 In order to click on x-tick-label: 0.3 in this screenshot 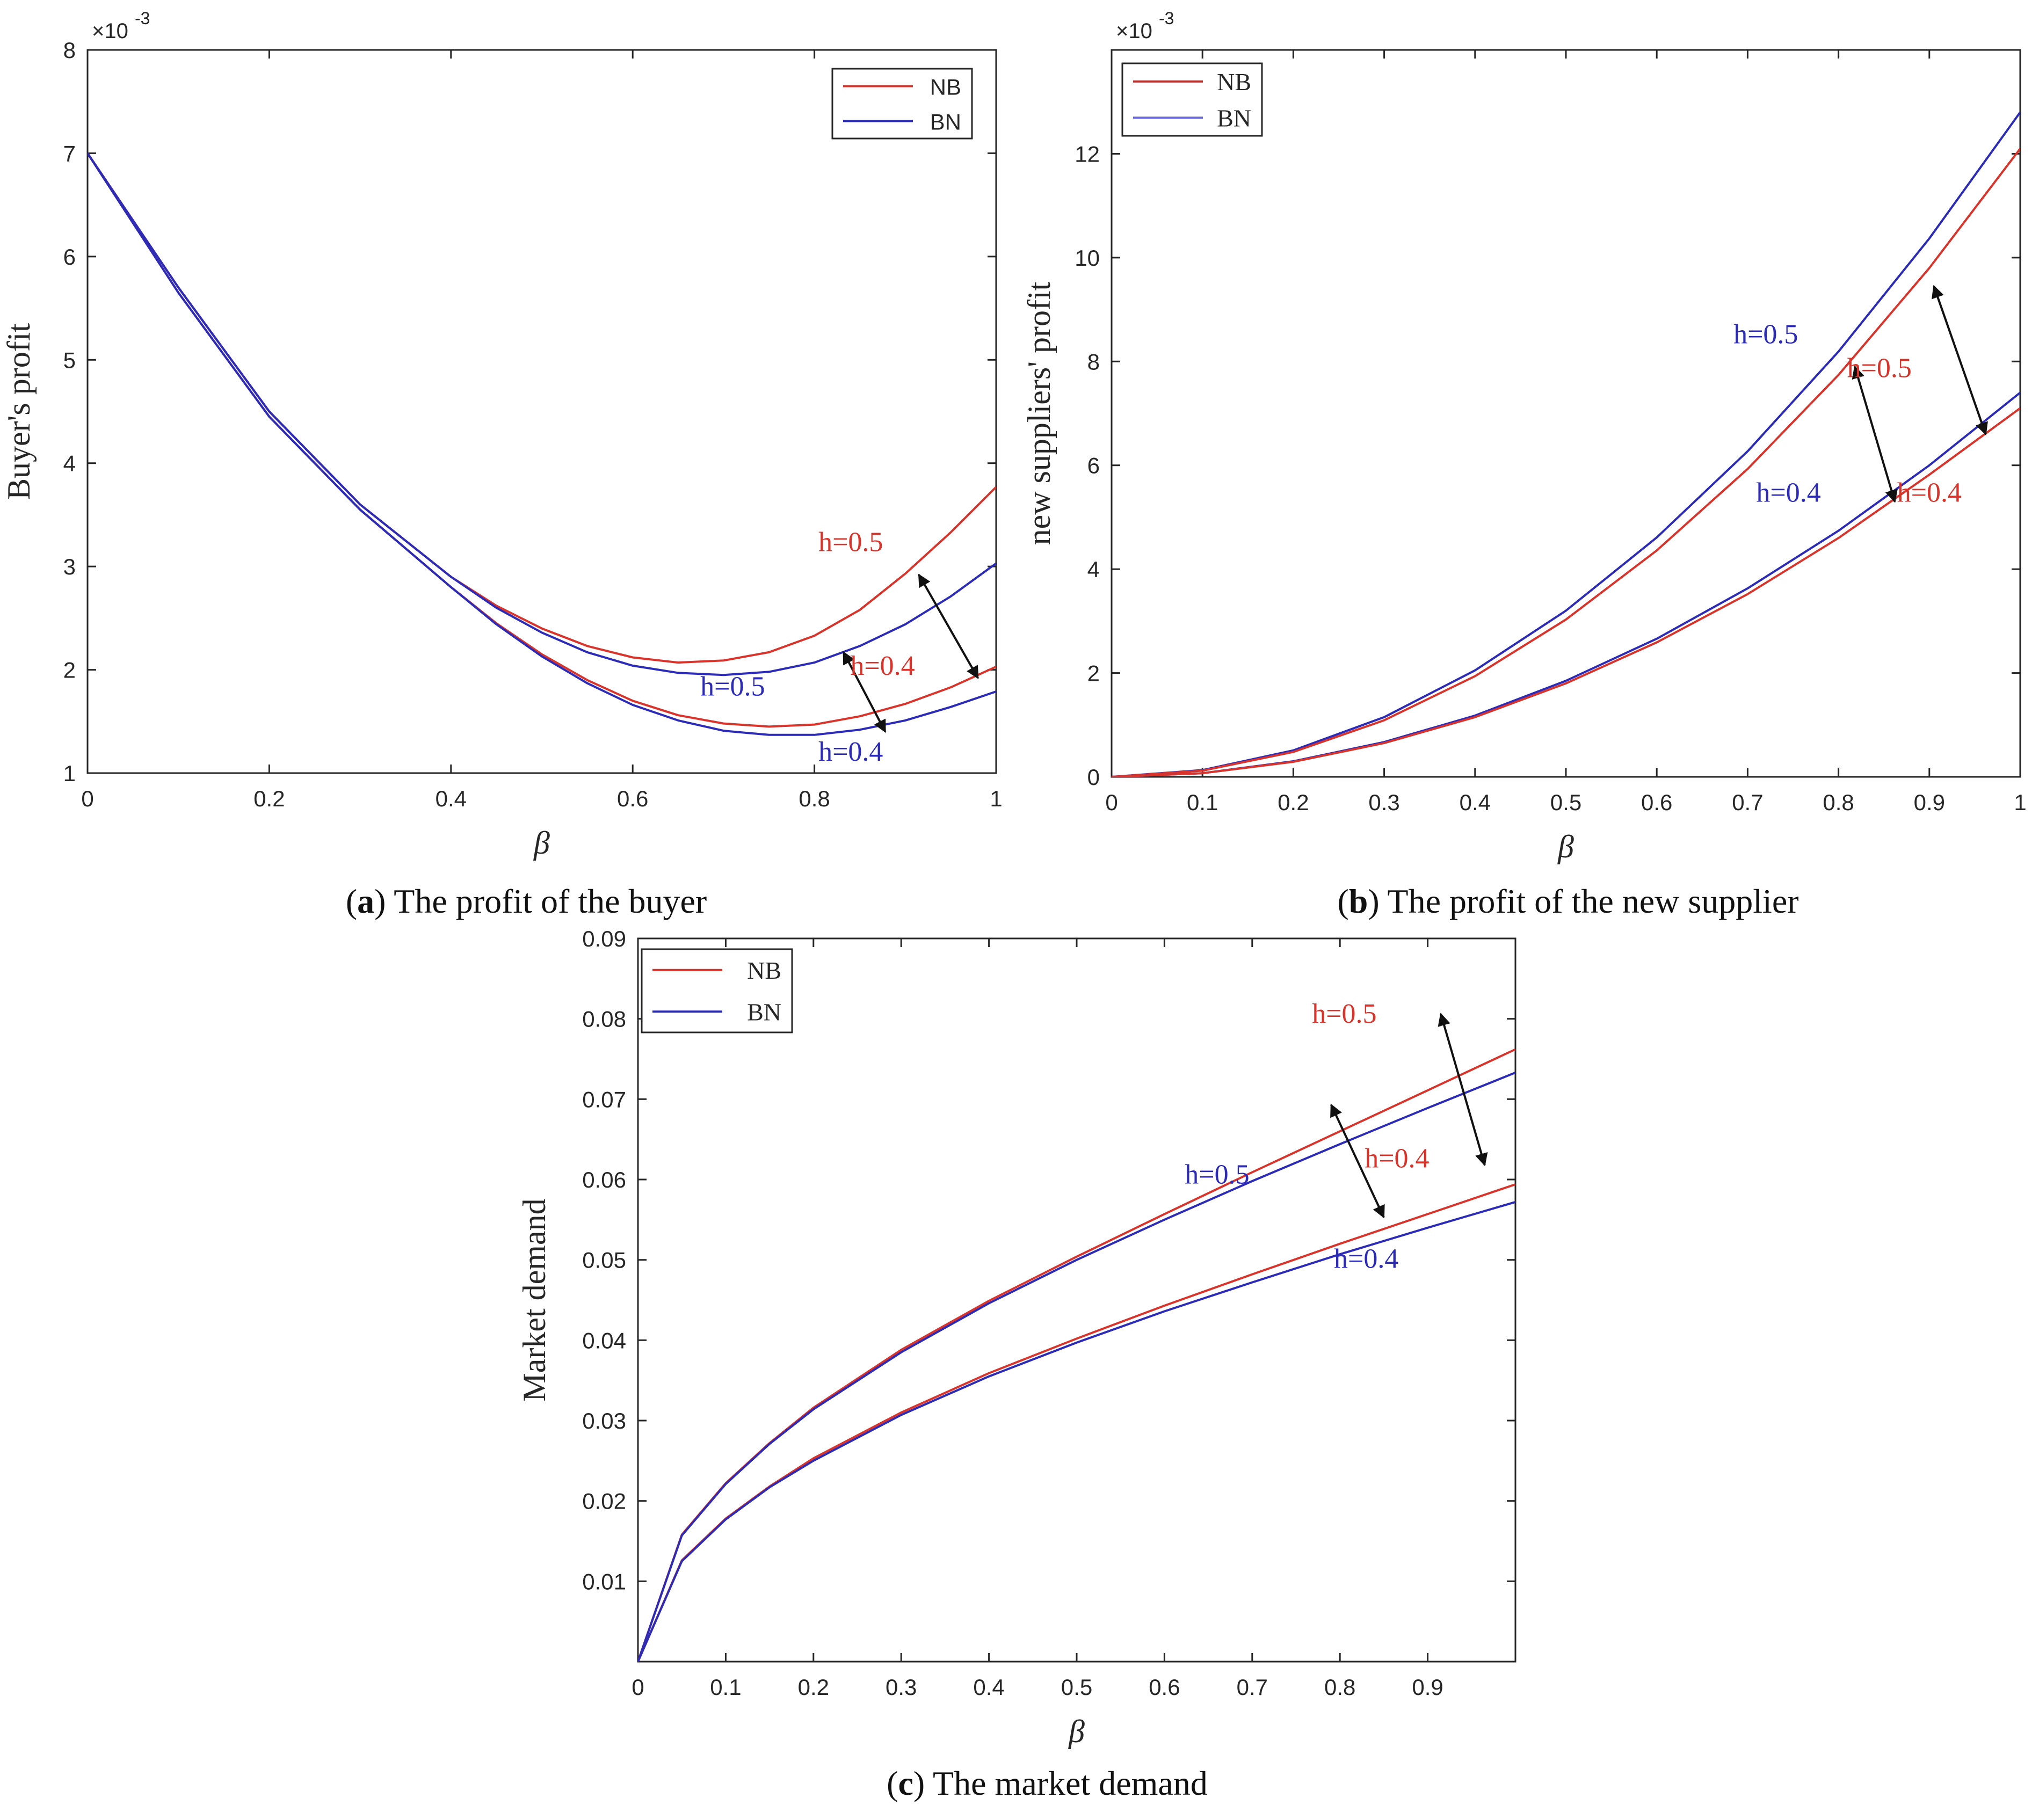, I will do `click(1383, 802)`.